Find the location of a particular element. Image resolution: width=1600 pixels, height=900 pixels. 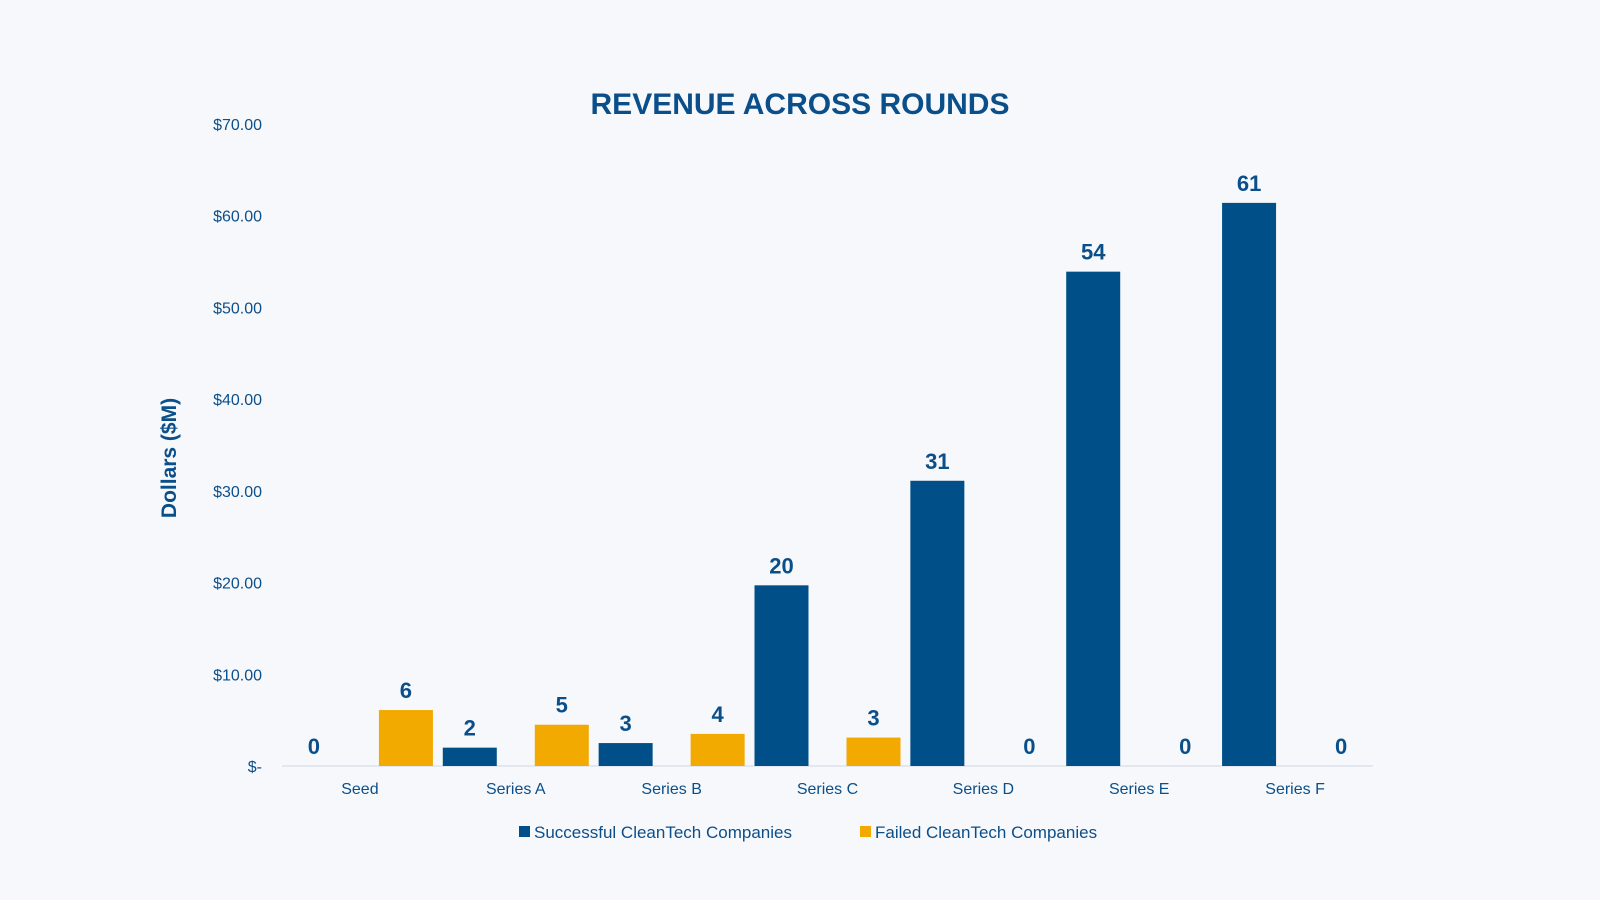

legend-swatch-successful is located at coordinates (524, 831).